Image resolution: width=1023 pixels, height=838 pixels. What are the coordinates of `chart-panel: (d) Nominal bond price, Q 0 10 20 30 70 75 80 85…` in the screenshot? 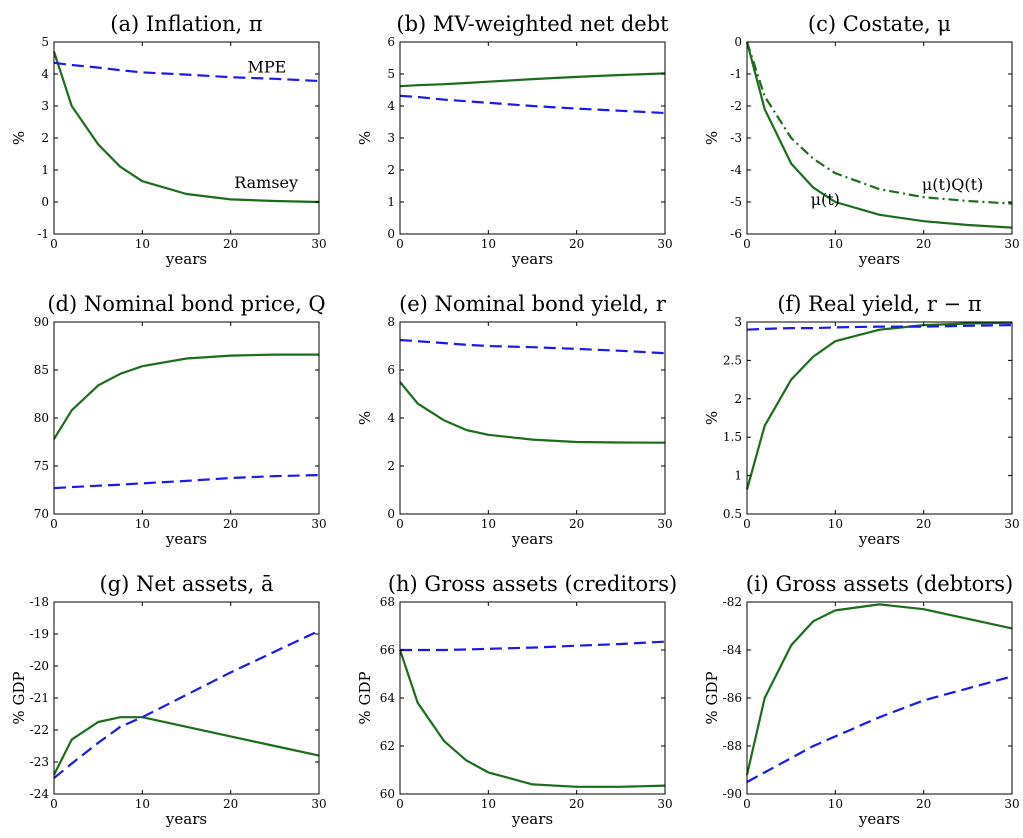 It's located at (180, 420).